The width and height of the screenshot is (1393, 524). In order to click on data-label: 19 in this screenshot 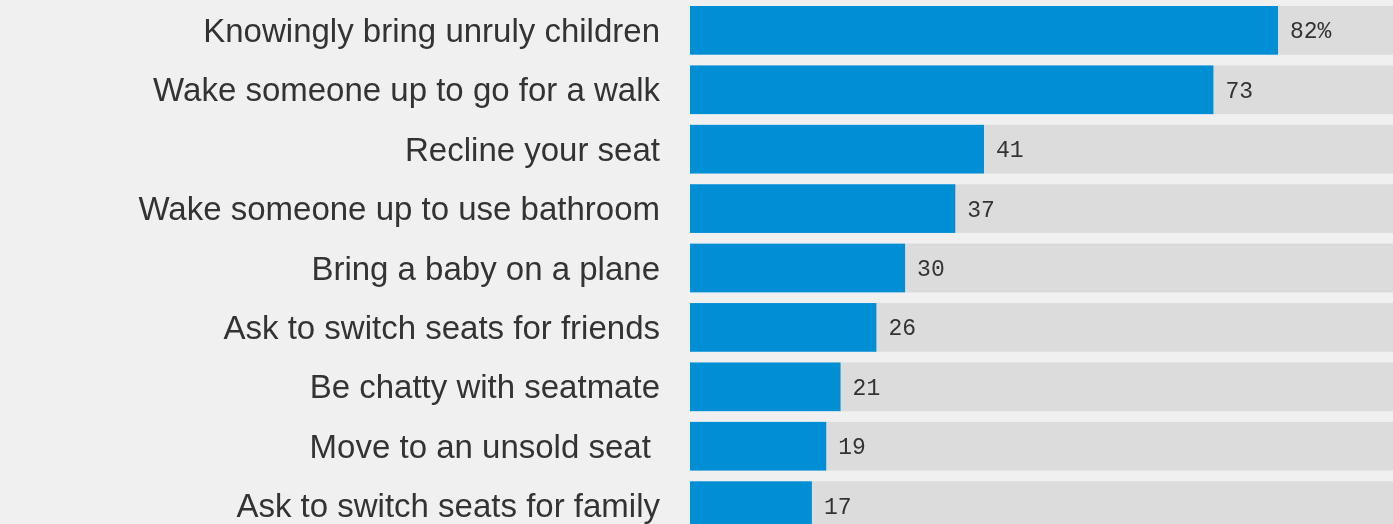, I will do `click(852, 448)`.